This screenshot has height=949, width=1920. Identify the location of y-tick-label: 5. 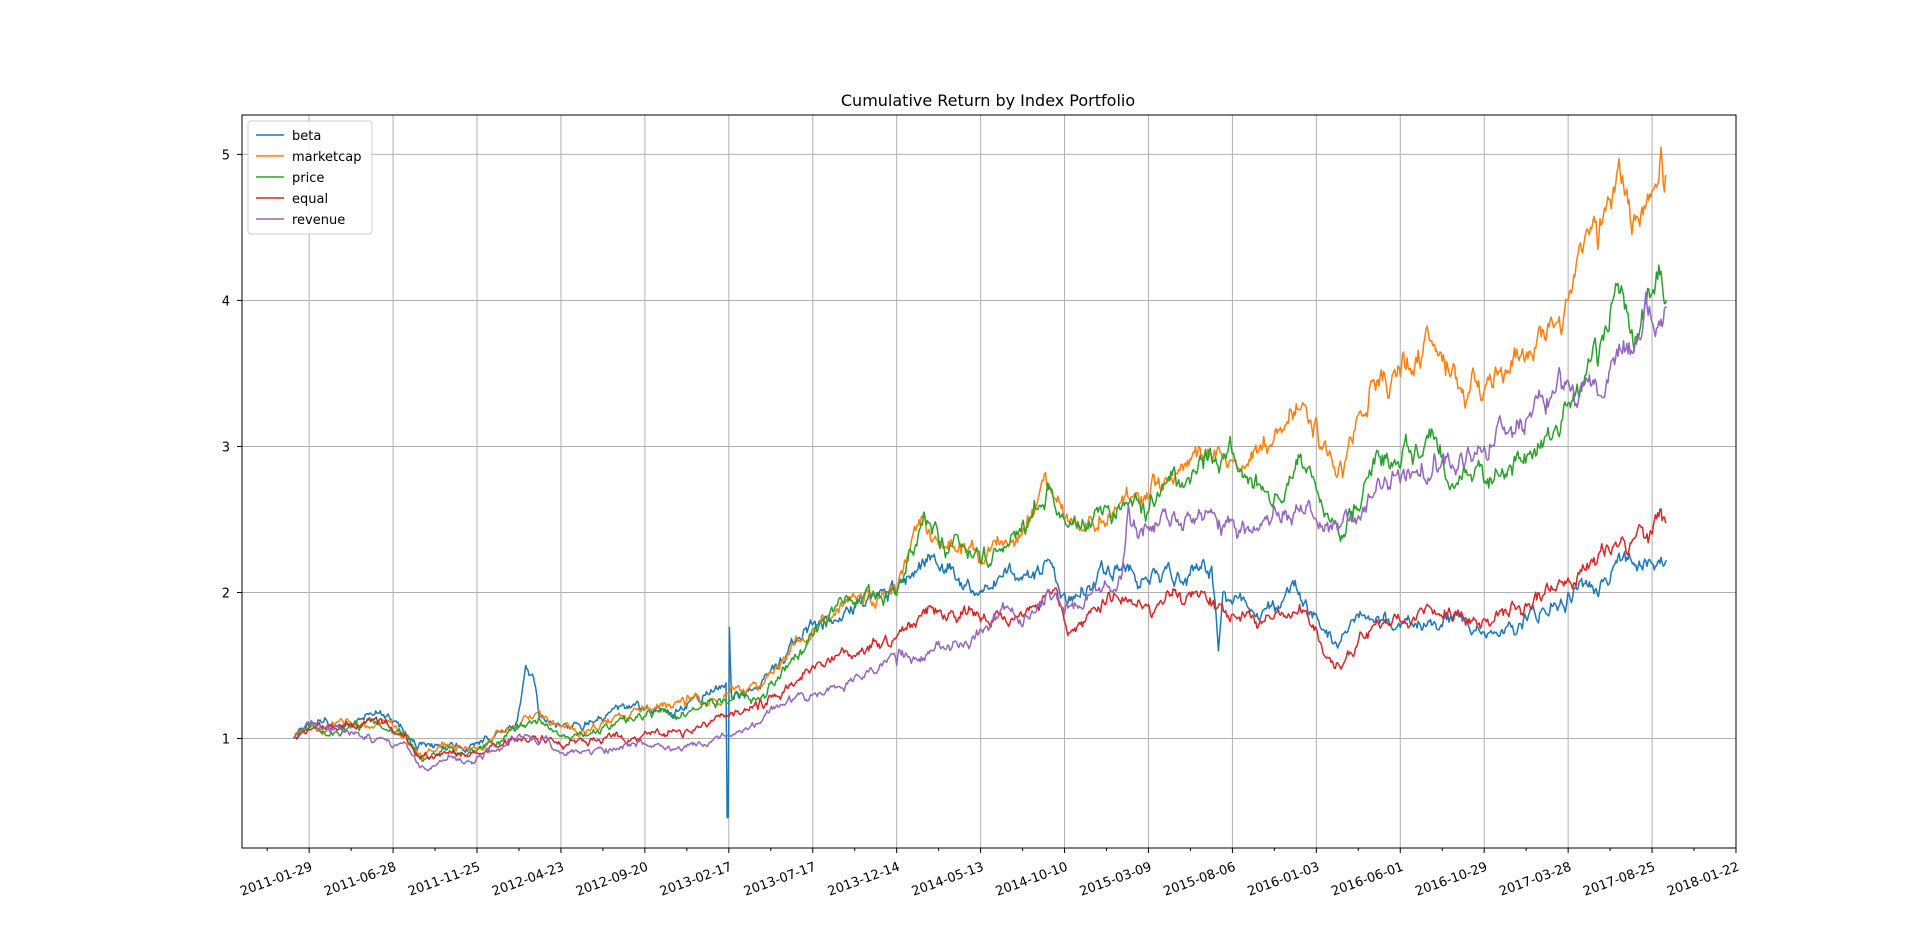
(226, 155).